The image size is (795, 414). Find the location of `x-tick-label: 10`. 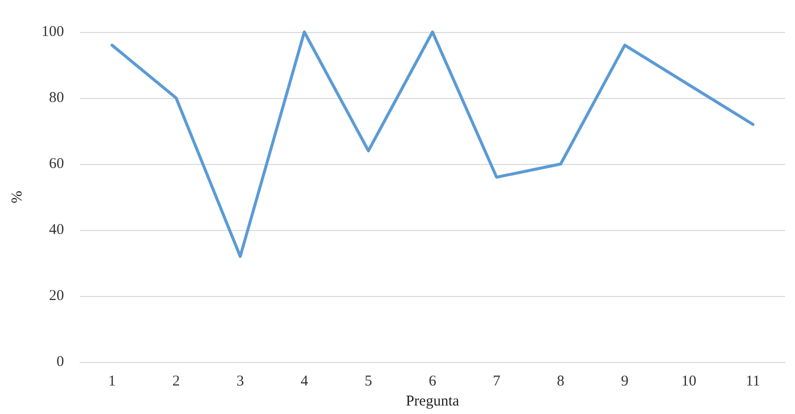

x-tick-label: 10 is located at coordinates (688, 382).